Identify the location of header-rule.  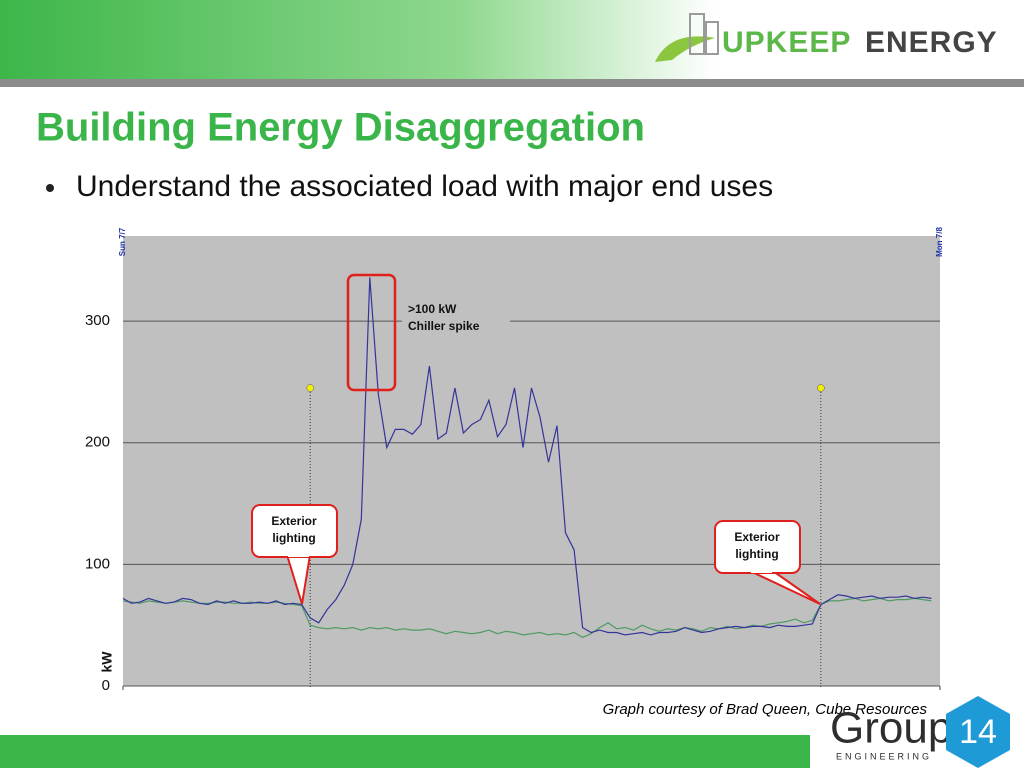
(512, 83).